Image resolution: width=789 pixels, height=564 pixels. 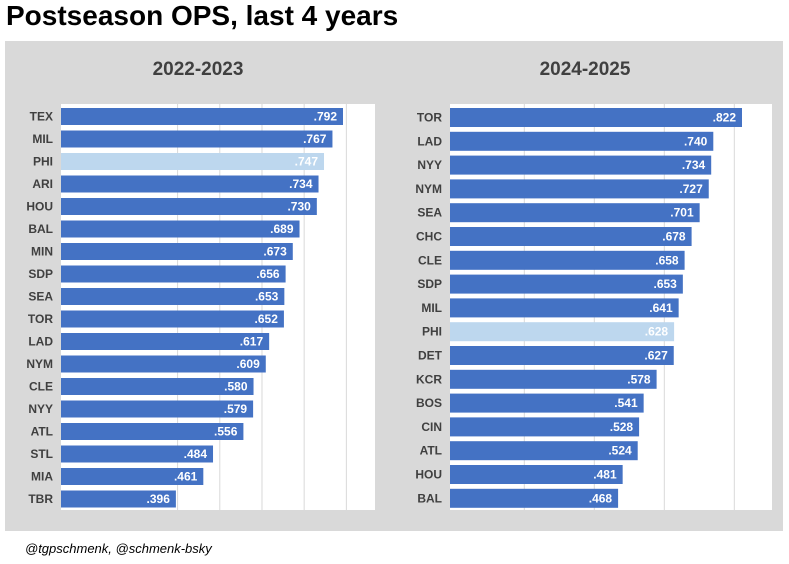 I want to click on data-label: .652, so click(x=267, y=319).